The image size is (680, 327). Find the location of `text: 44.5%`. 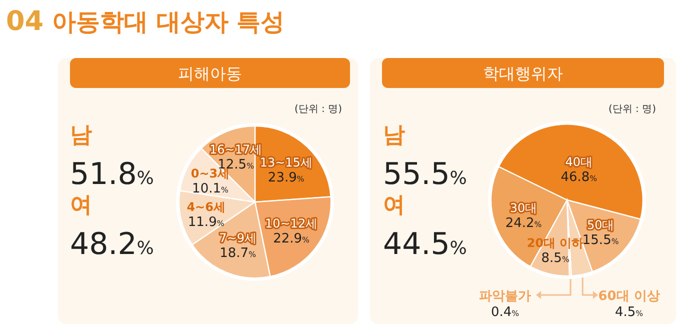

text: 44.5% is located at coordinates (425, 244).